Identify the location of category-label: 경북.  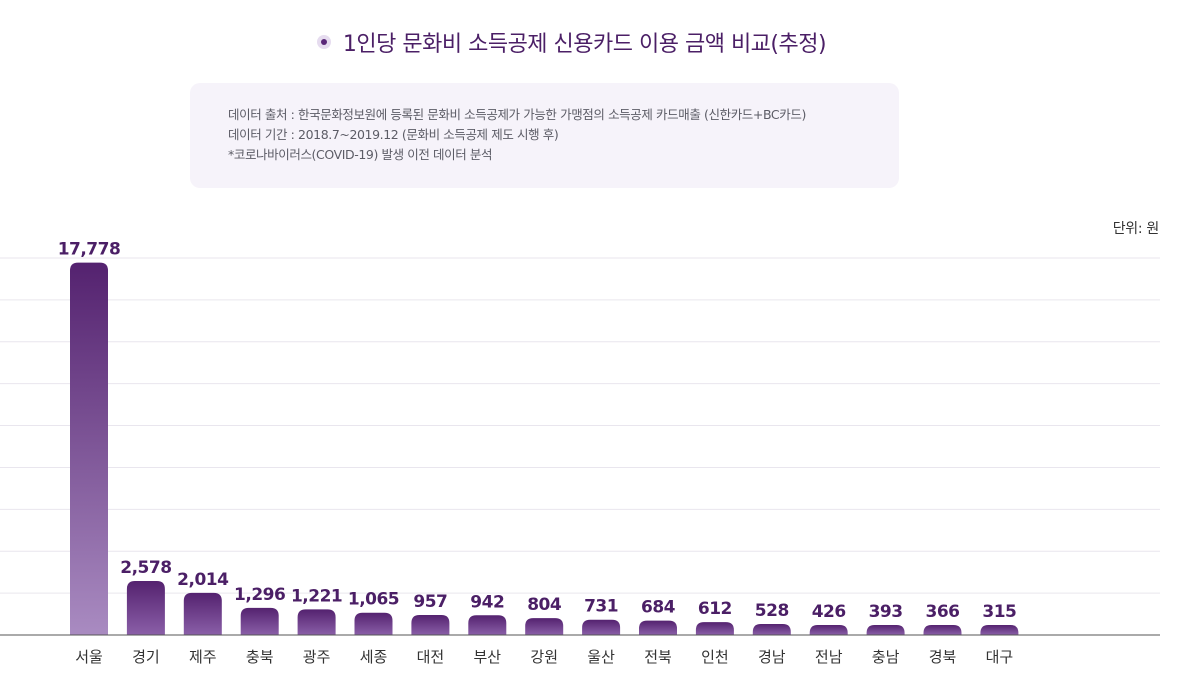
(943, 657).